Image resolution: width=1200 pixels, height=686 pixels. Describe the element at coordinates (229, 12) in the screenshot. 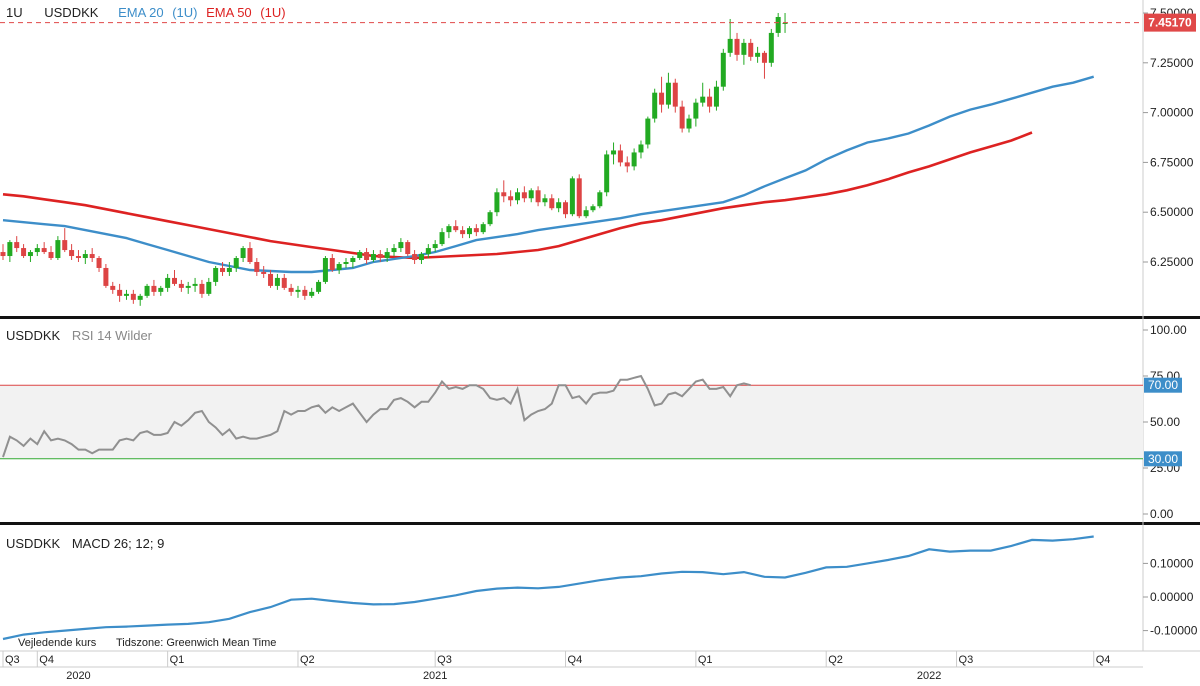

I see `ema50-legend: EMA 50` at that location.